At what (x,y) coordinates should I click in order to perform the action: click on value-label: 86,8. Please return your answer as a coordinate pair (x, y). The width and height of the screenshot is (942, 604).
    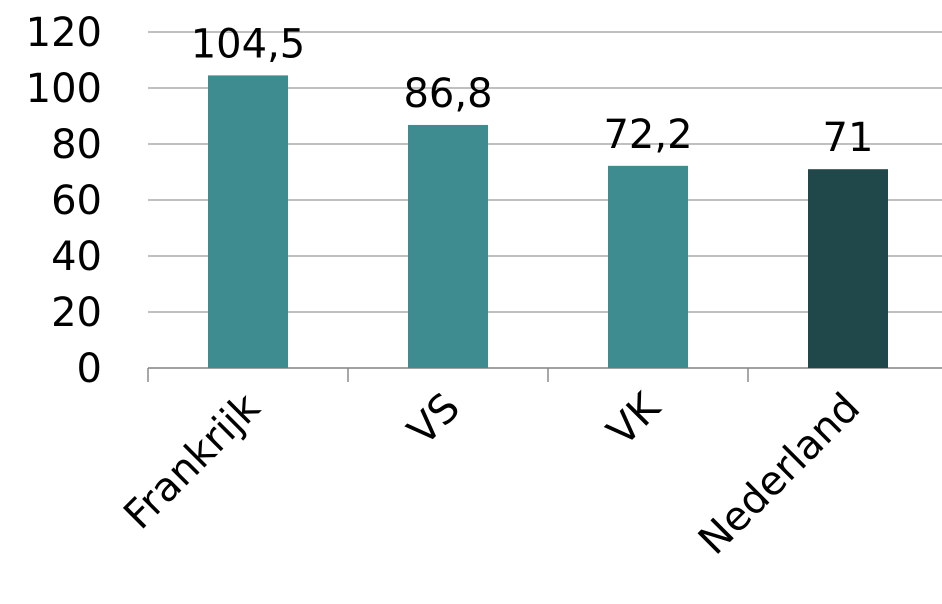
    Looking at the image, I should click on (447, 94).